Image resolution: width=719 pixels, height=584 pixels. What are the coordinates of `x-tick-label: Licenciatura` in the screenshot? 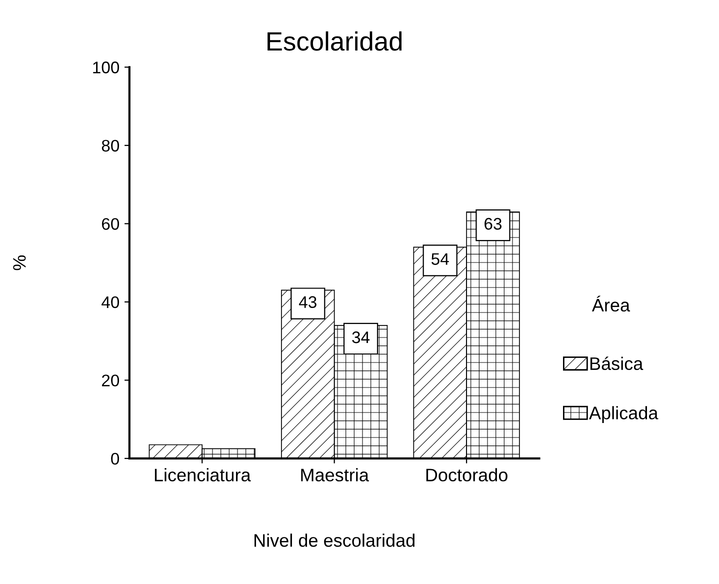 It's located at (202, 475).